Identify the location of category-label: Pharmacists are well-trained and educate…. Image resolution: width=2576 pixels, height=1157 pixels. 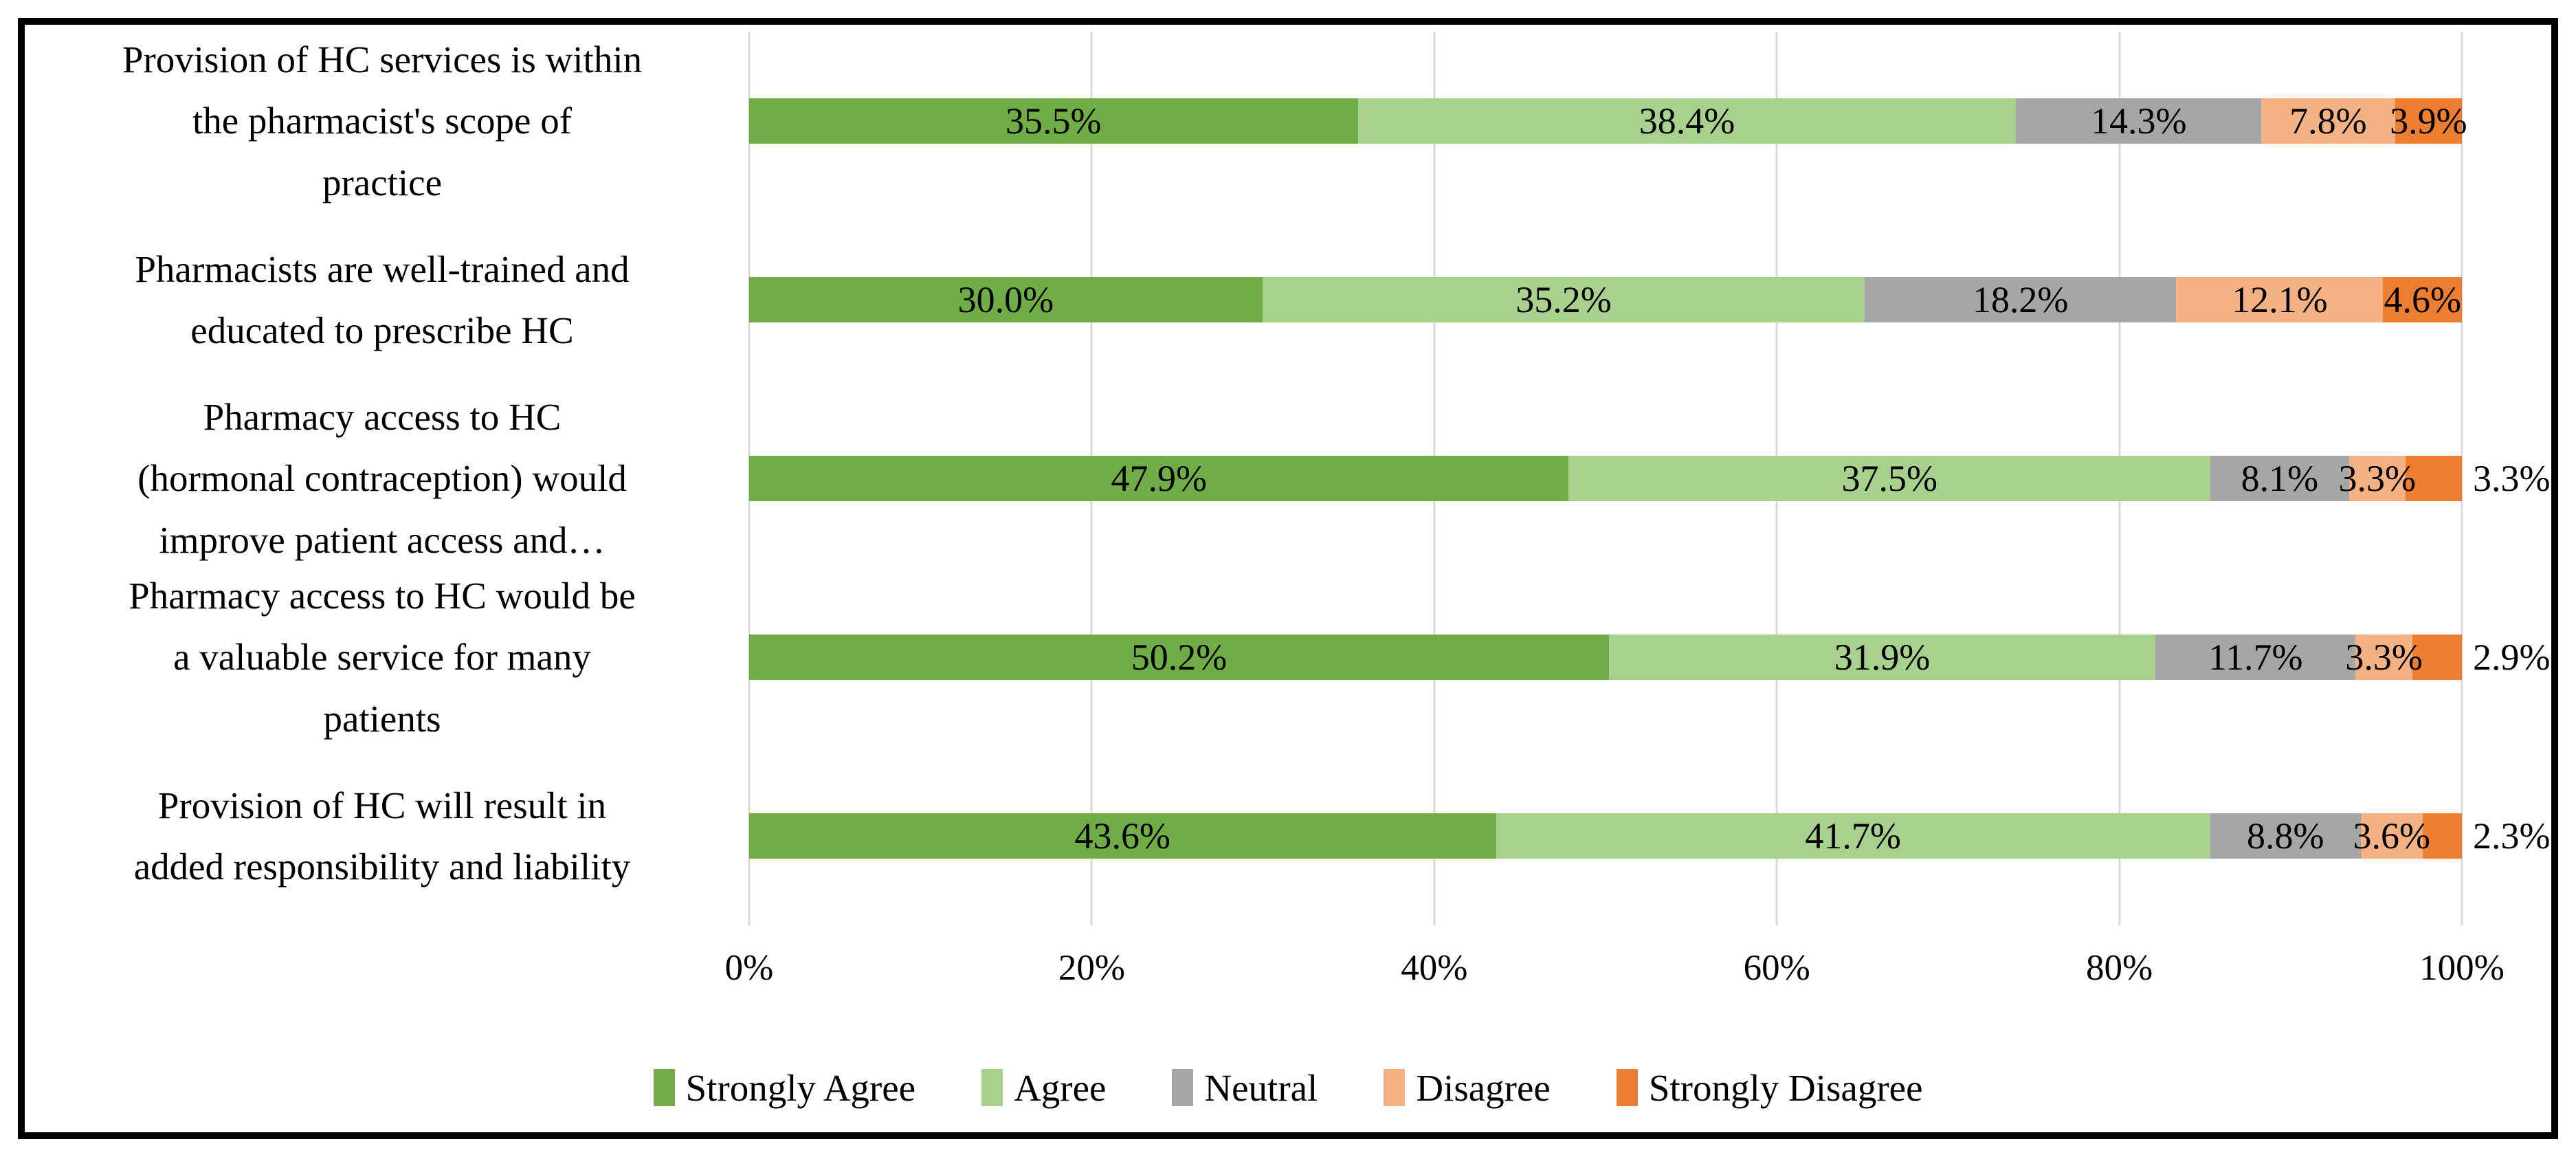
(382, 299).